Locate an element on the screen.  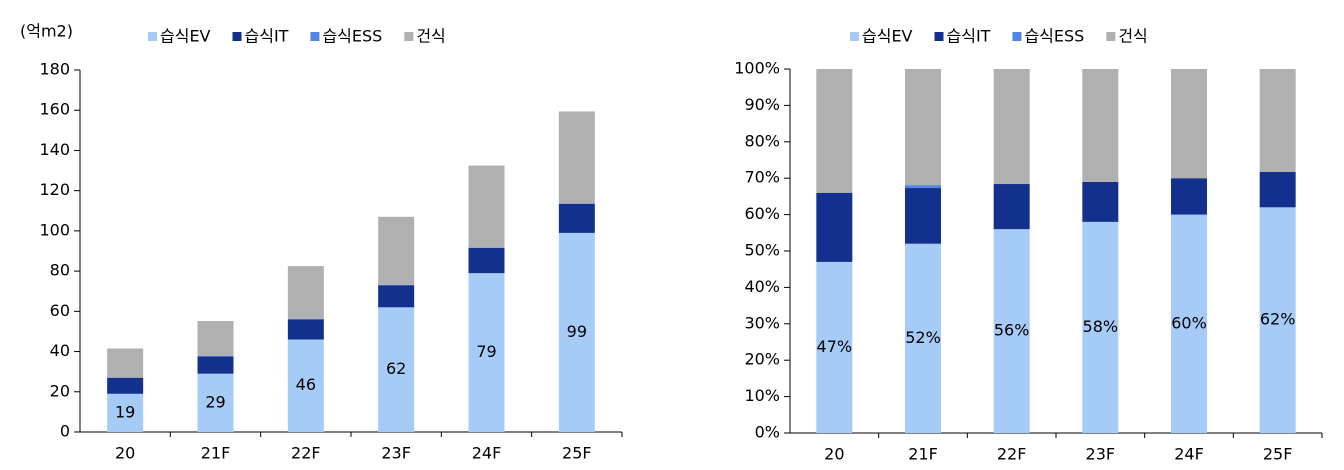
data-label: 56% is located at coordinates (1012, 330).